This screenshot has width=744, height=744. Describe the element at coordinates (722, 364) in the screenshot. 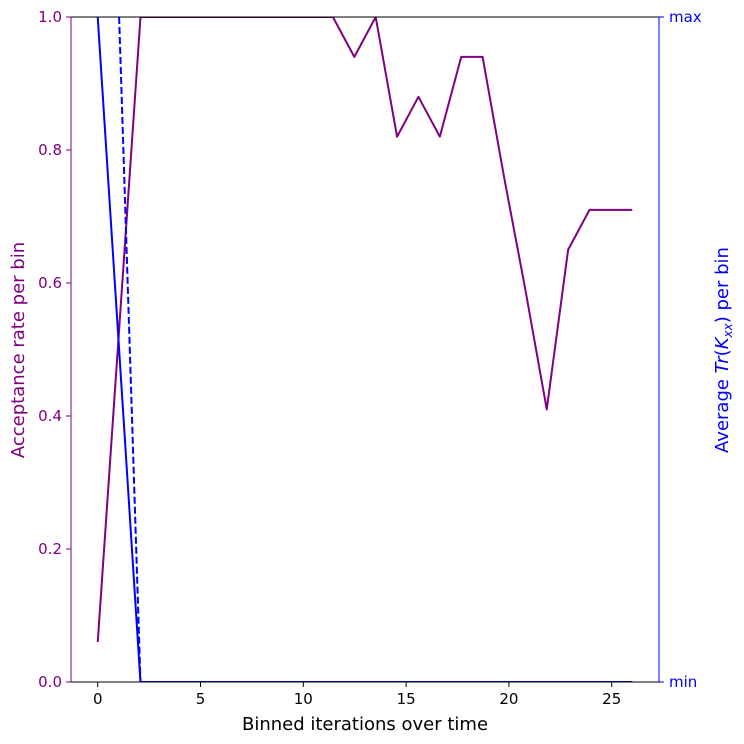

I see `right-y-label-symbol: Tr` at that location.